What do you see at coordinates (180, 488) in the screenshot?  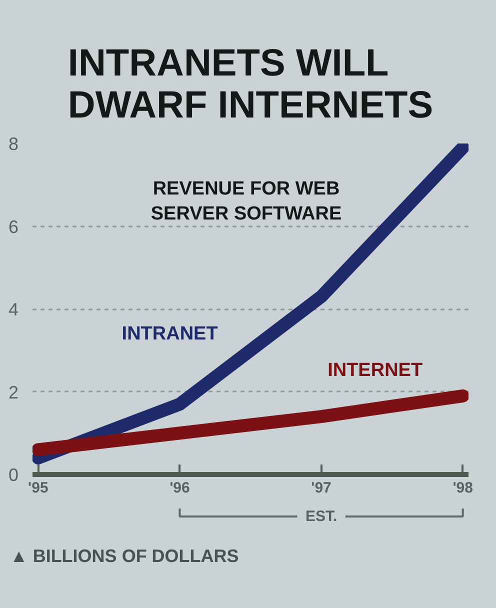 I see `x-tick-label: '96` at bounding box center [180, 488].